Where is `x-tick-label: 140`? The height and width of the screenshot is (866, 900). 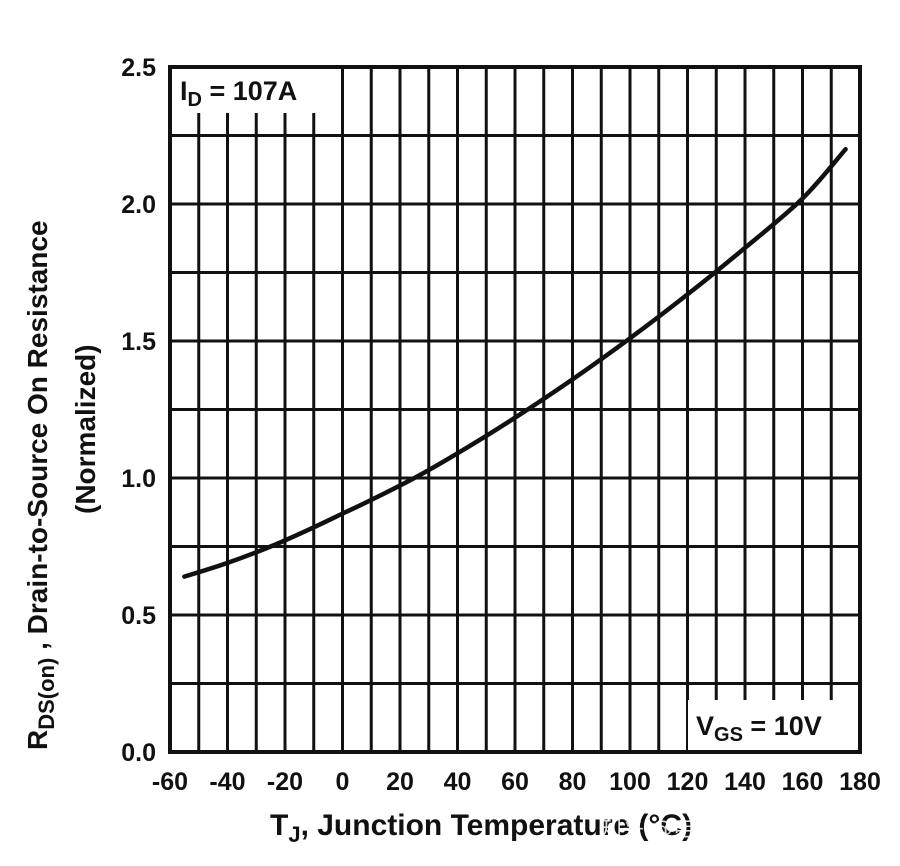 x-tick-label: 140 is located at coordinates (745, 782).